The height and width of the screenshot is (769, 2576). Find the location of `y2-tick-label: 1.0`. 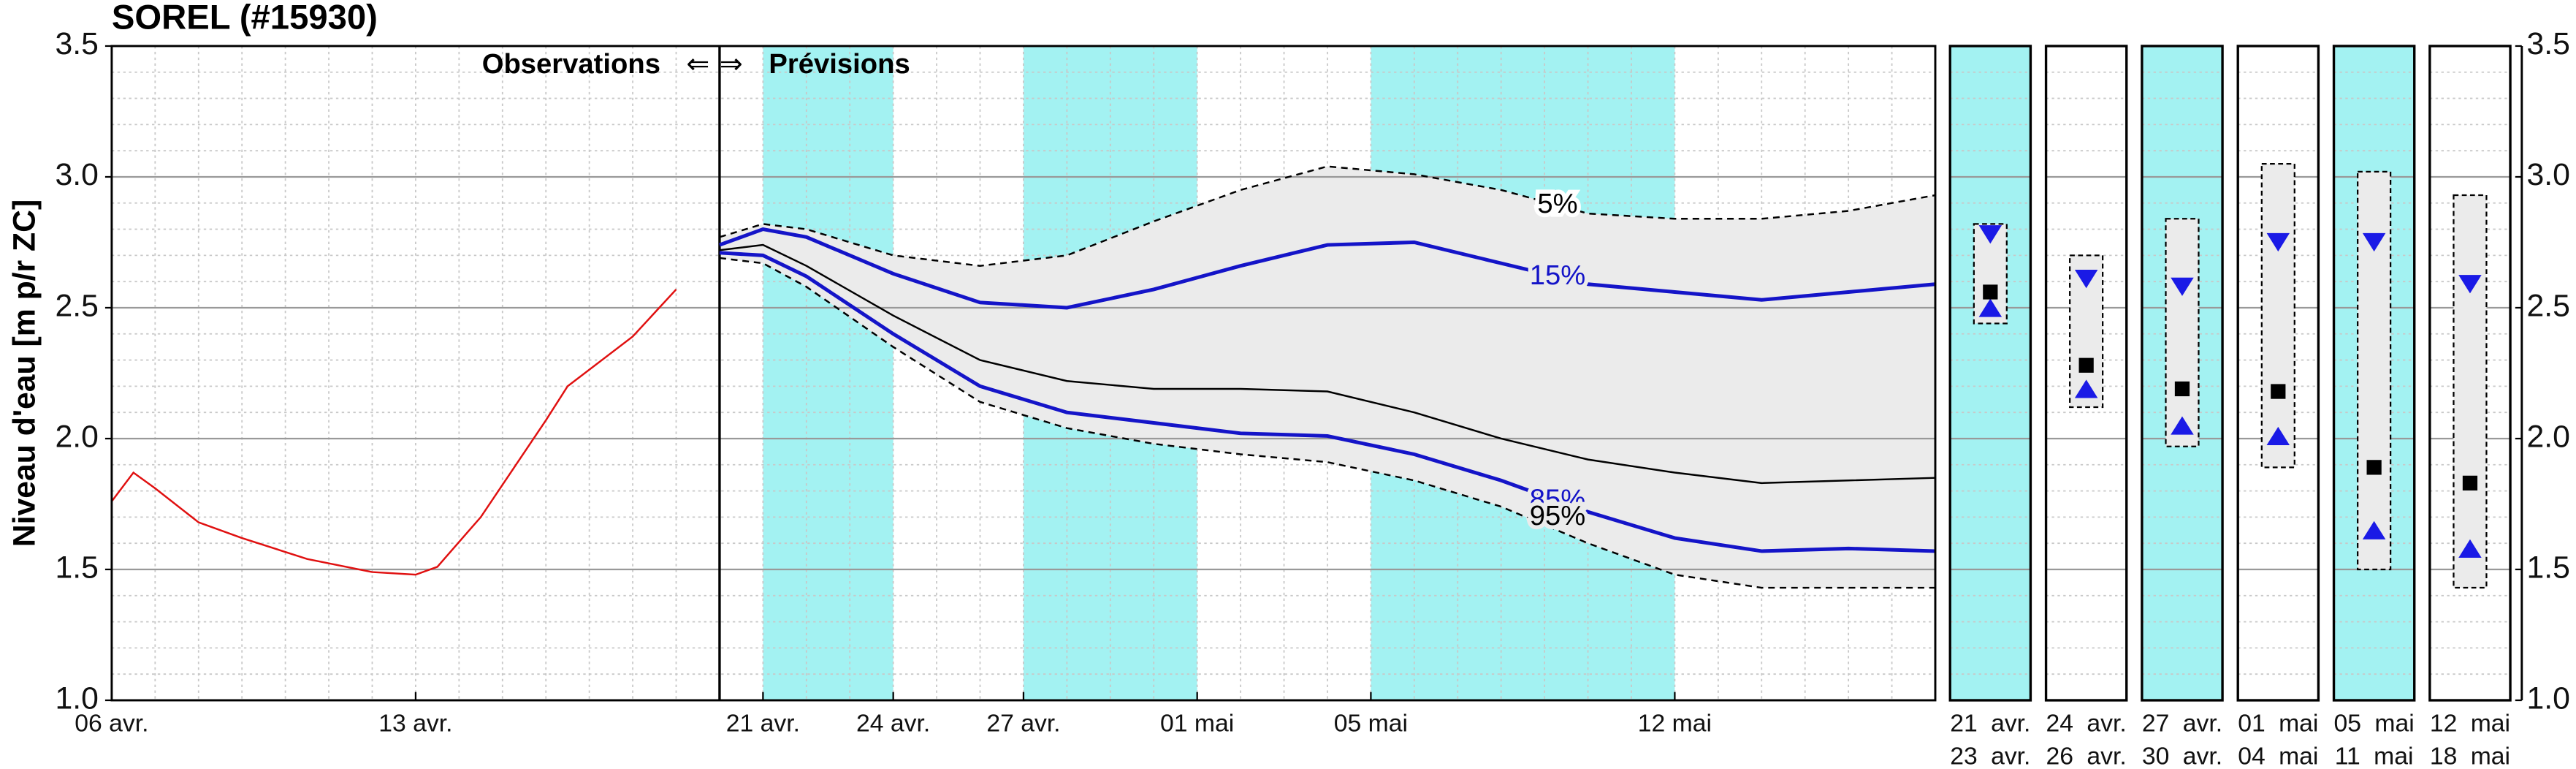

y2-tick-label: 1.0 is located at coordinates (2548, 698).